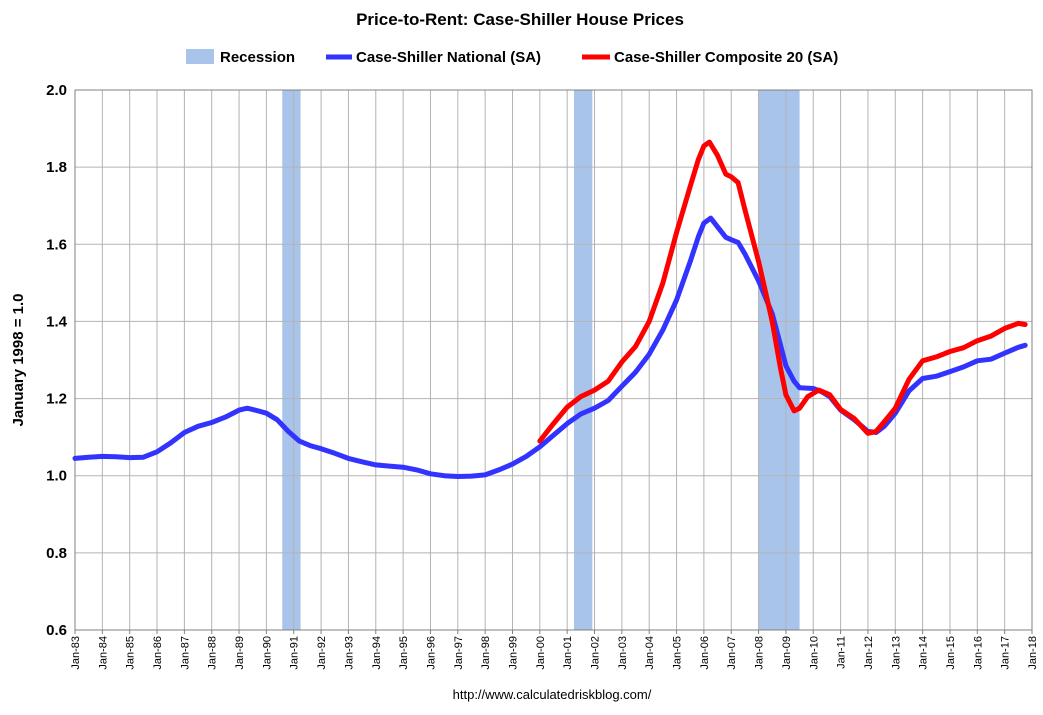  I want to click on y-tick-label: 1.8, so click(56, 167).